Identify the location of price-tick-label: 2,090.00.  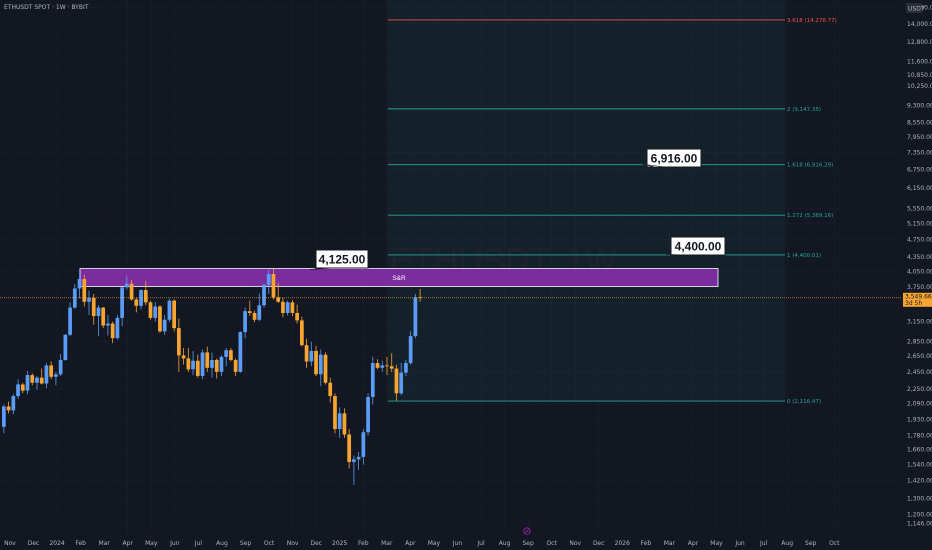
(919, 404).